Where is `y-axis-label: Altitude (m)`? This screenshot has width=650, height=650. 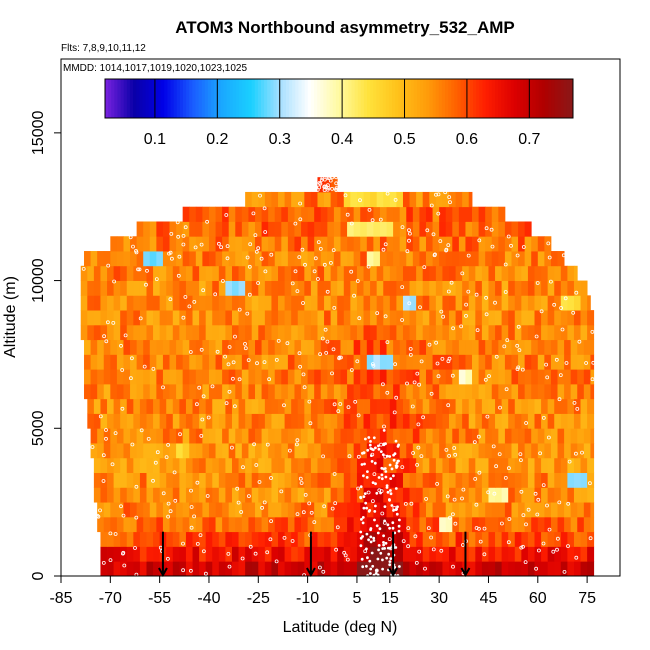 y-axis-label: Altitude (m) is located at coordinates (10, 317).